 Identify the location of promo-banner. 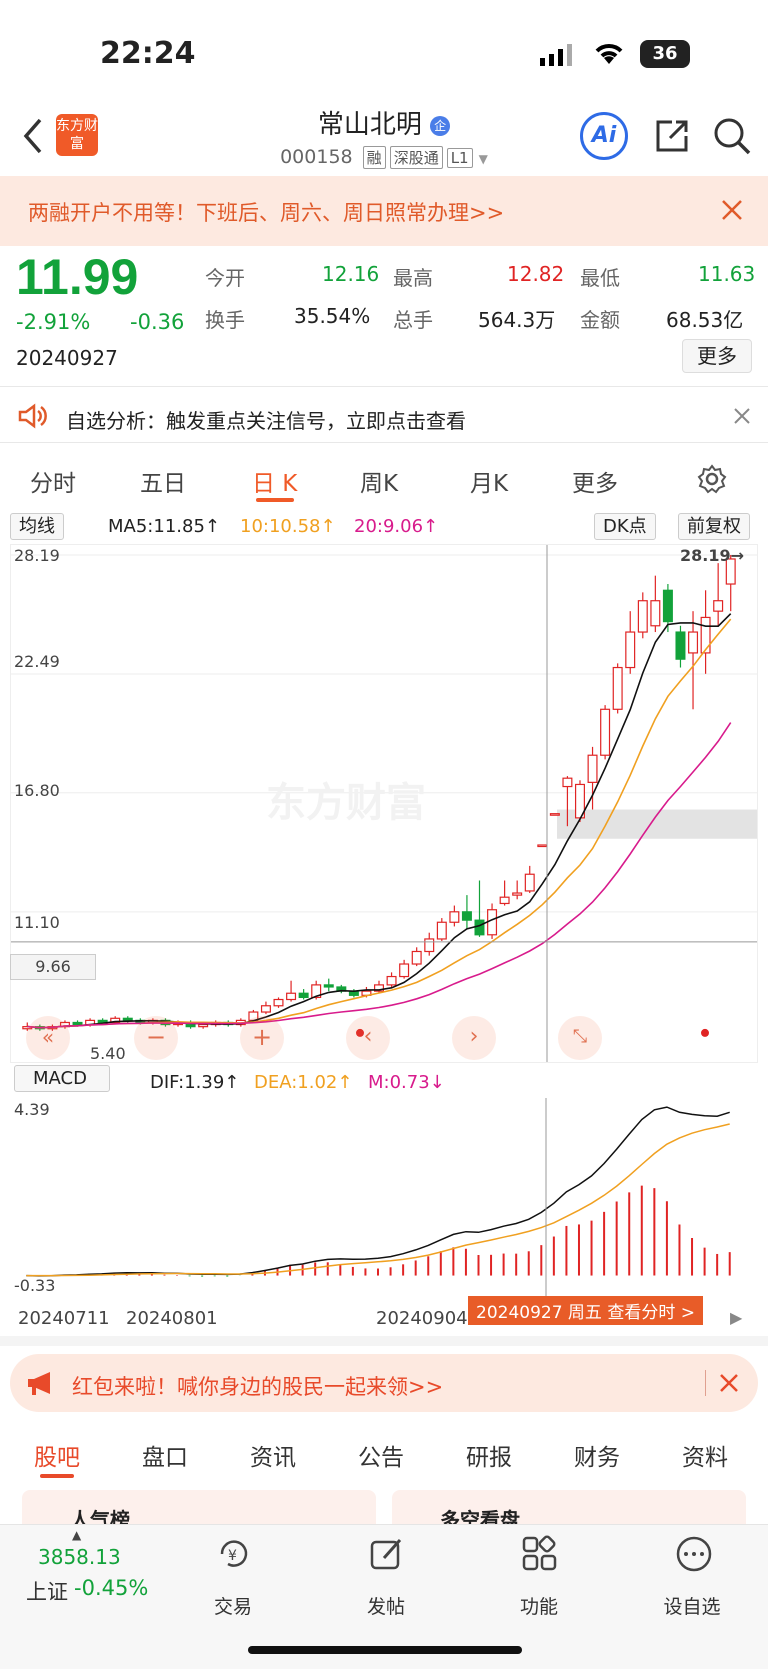
(384, 211).